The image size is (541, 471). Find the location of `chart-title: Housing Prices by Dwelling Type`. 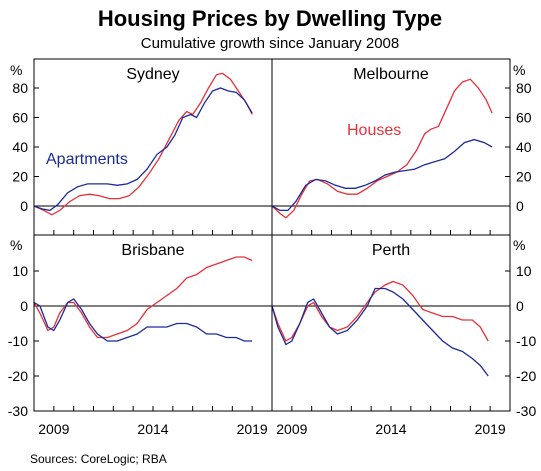

chart-title: Housing Prices by Dwelling Type is located at coordinates (270, 18).